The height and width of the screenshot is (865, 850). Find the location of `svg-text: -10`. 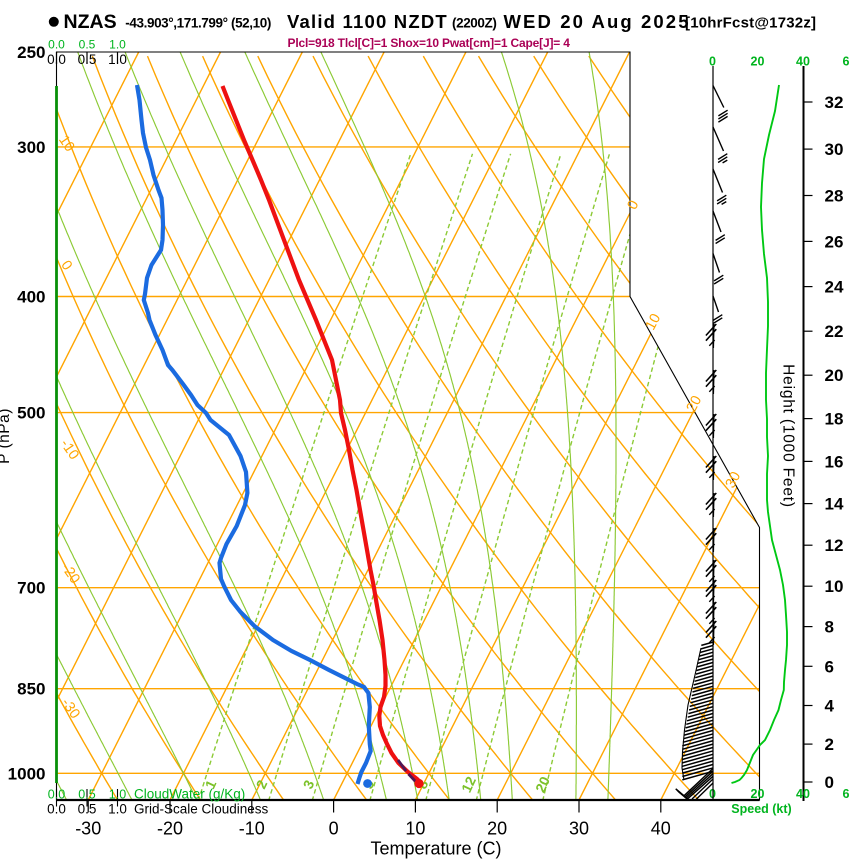

svg-text: -10 is located at coordinates (252, 829).